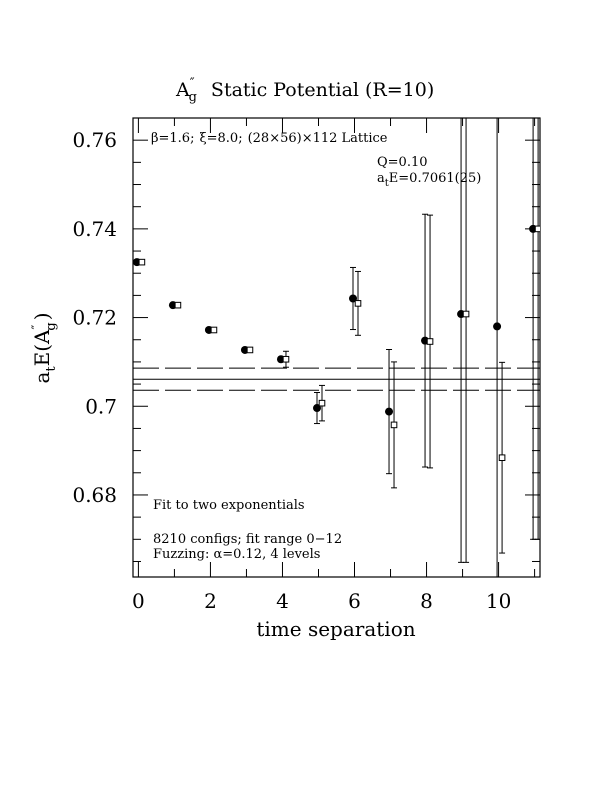  What do you see at coordinates (192, 83) in the screenshot?
I see `title-sup: ″` at bounding box center [192, 83].